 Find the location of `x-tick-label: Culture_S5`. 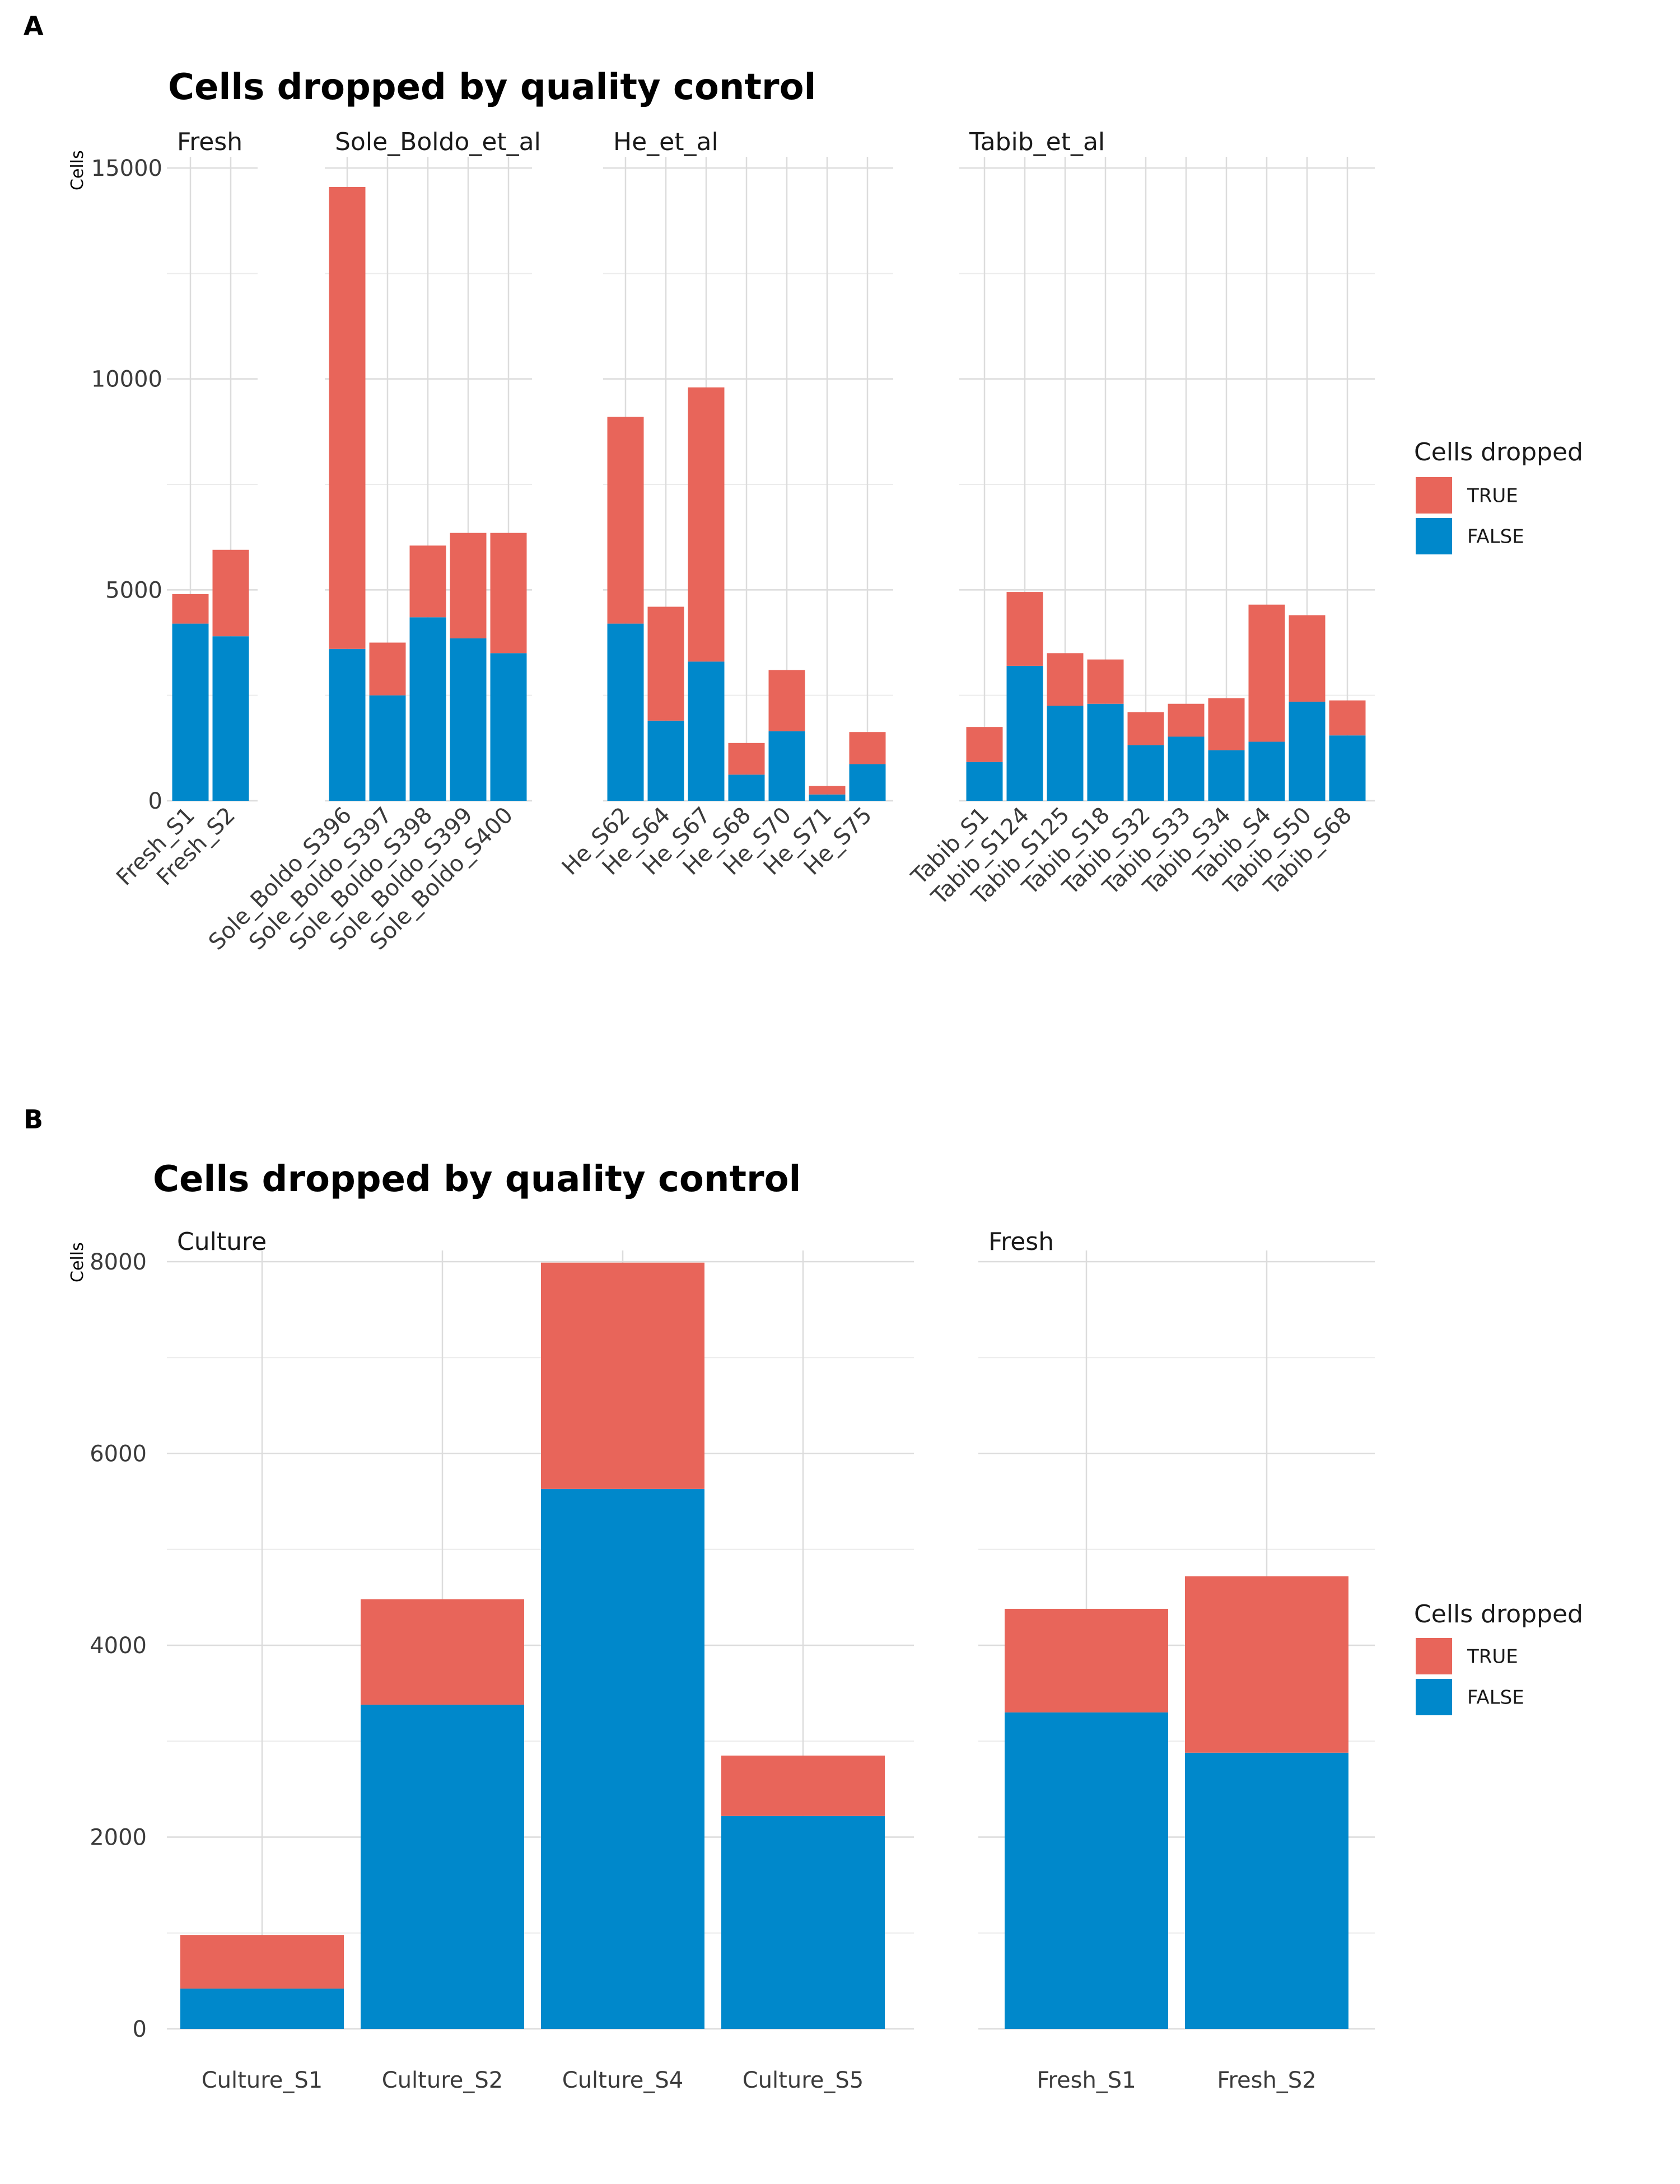

x-tick-label: Culture_S5 is located at coordinates (804, 2081).